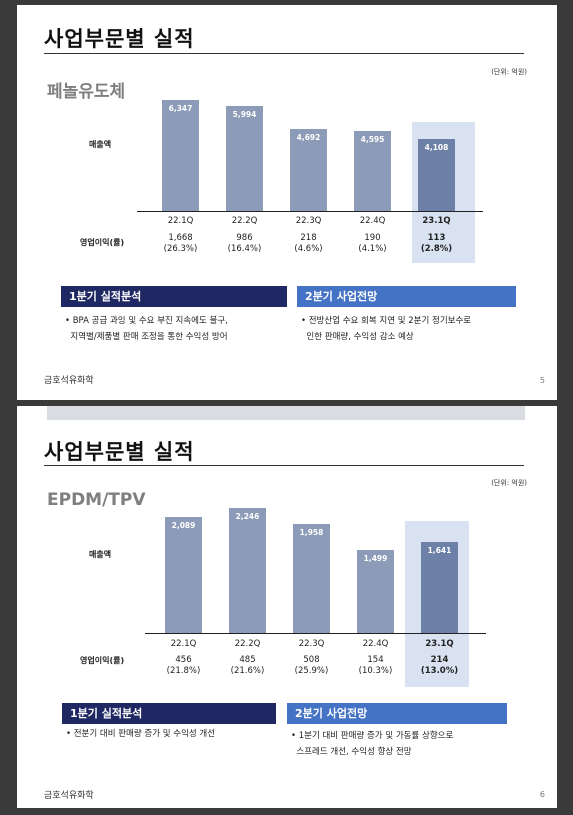 The image size is (573, 815). I want to click on revenue-bar: 4,692, so click(308, 169).